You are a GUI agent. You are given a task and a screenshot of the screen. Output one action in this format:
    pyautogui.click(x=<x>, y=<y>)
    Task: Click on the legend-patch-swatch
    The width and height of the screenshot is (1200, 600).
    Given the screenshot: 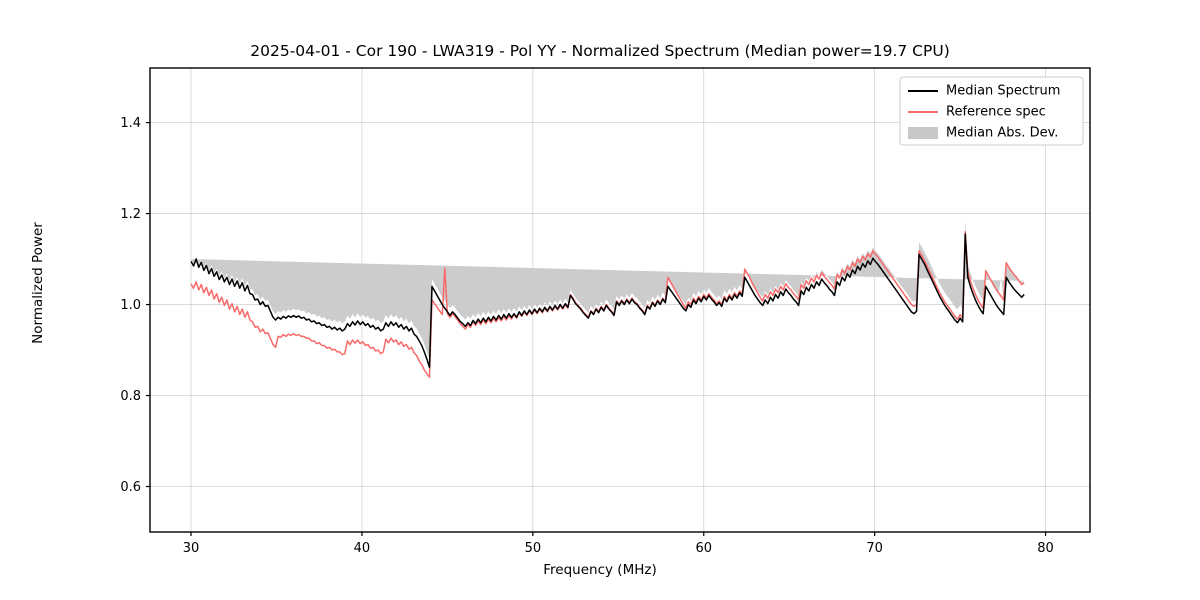 What is the action you would take?
    pyautogui.click(x=923, y=133)
    